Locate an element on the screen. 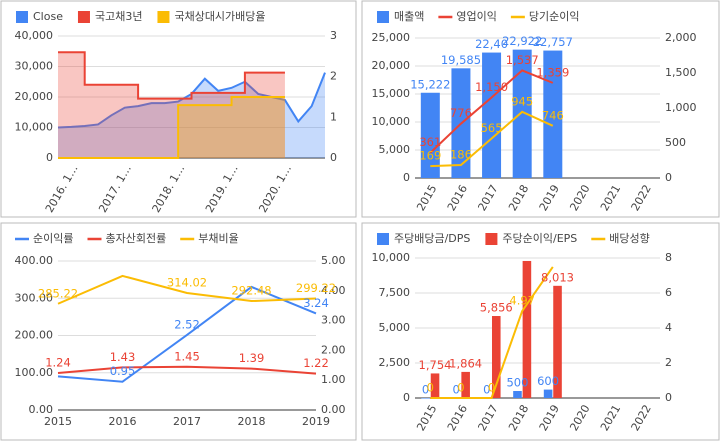 The height and width of the screenshot is (445, 720). y2-tick-label: 500 is located at coordinates (675, 142).